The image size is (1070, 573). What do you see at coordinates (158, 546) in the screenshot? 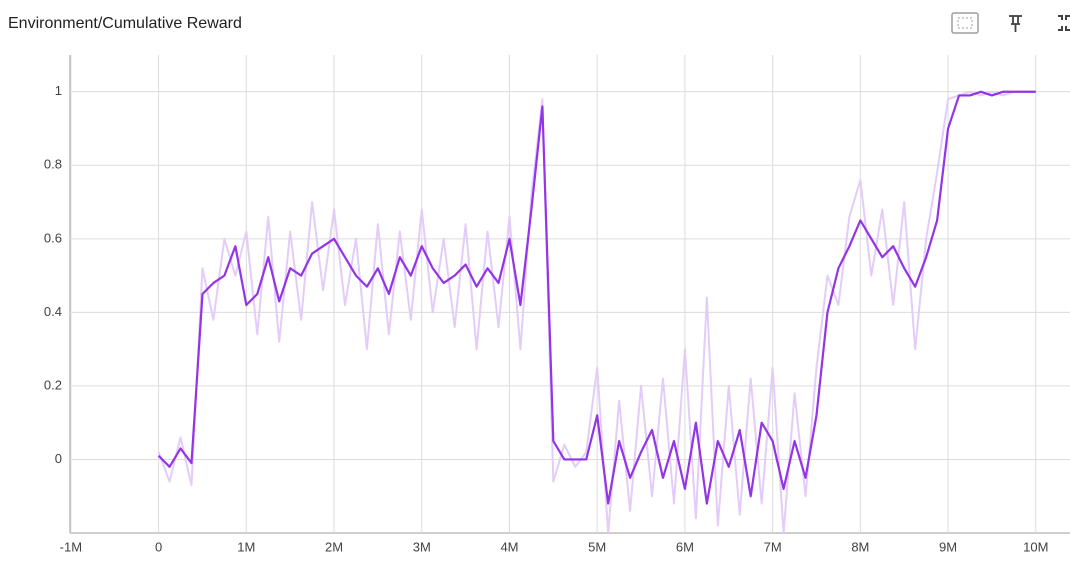
I see `x-tick-label: 0` at bounding box center [158, 546].